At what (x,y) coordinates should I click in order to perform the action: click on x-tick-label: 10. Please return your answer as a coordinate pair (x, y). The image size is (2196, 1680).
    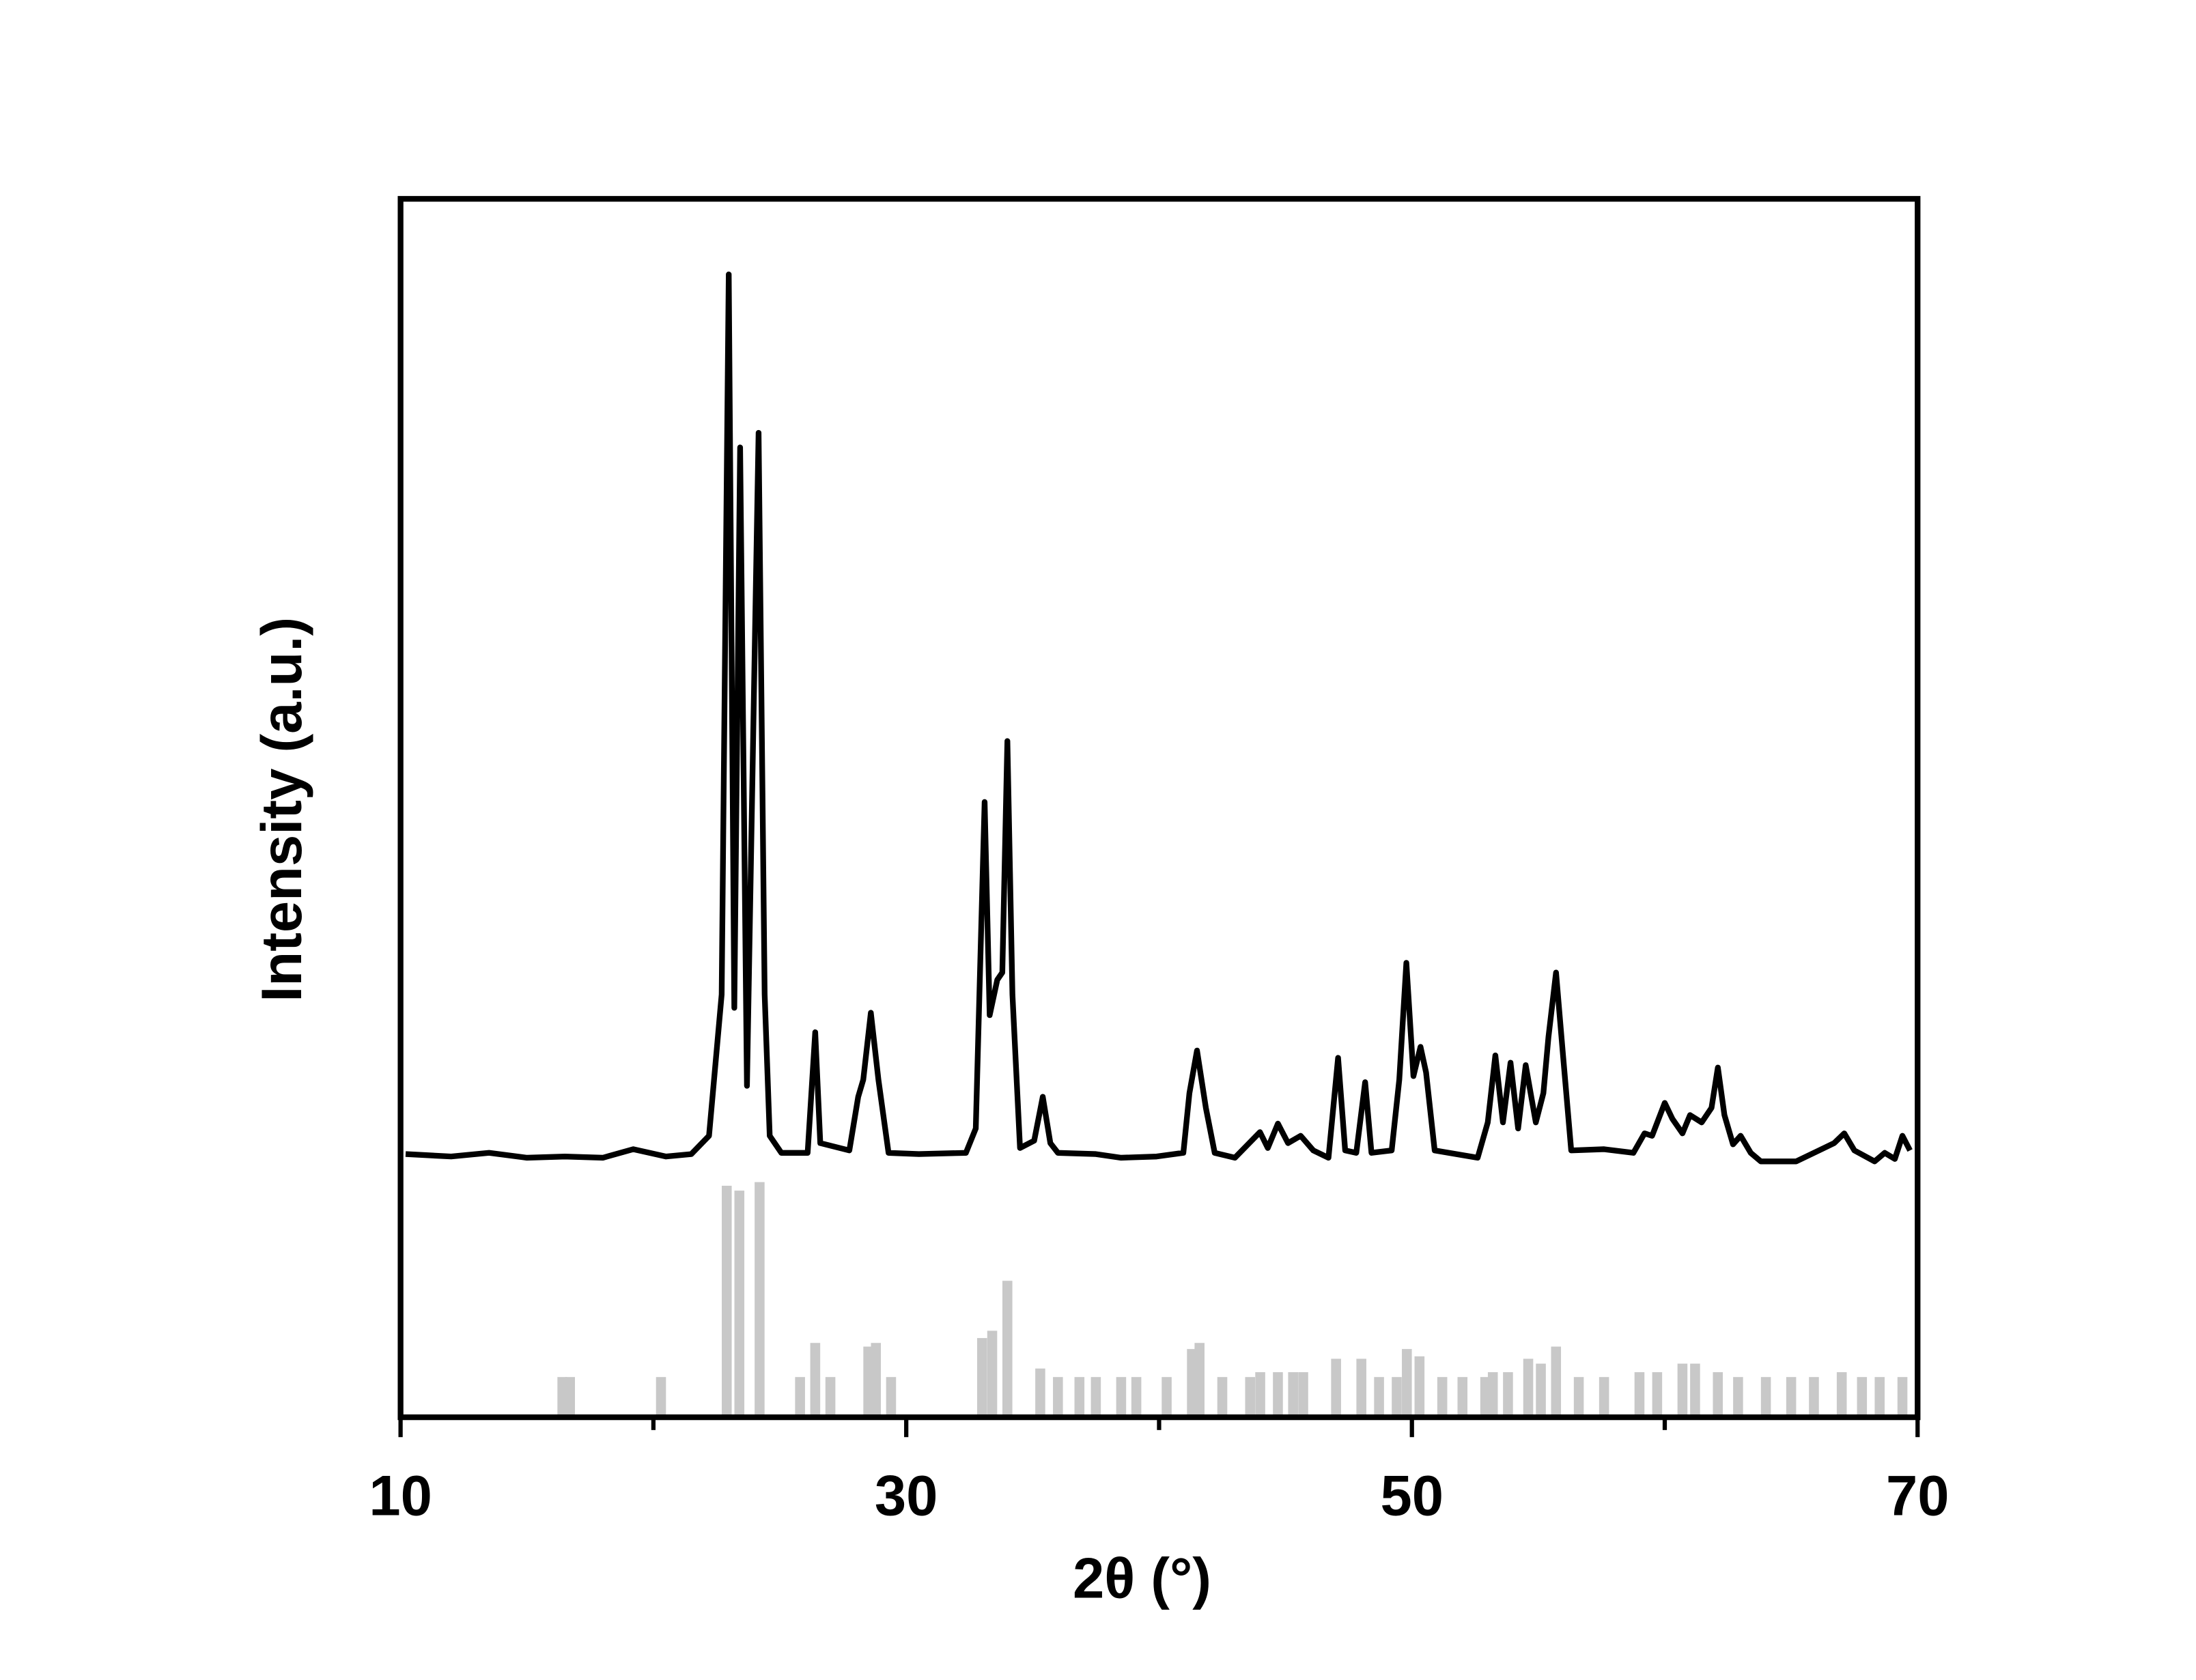
    Looking at the image, I should click on (401, 1496).